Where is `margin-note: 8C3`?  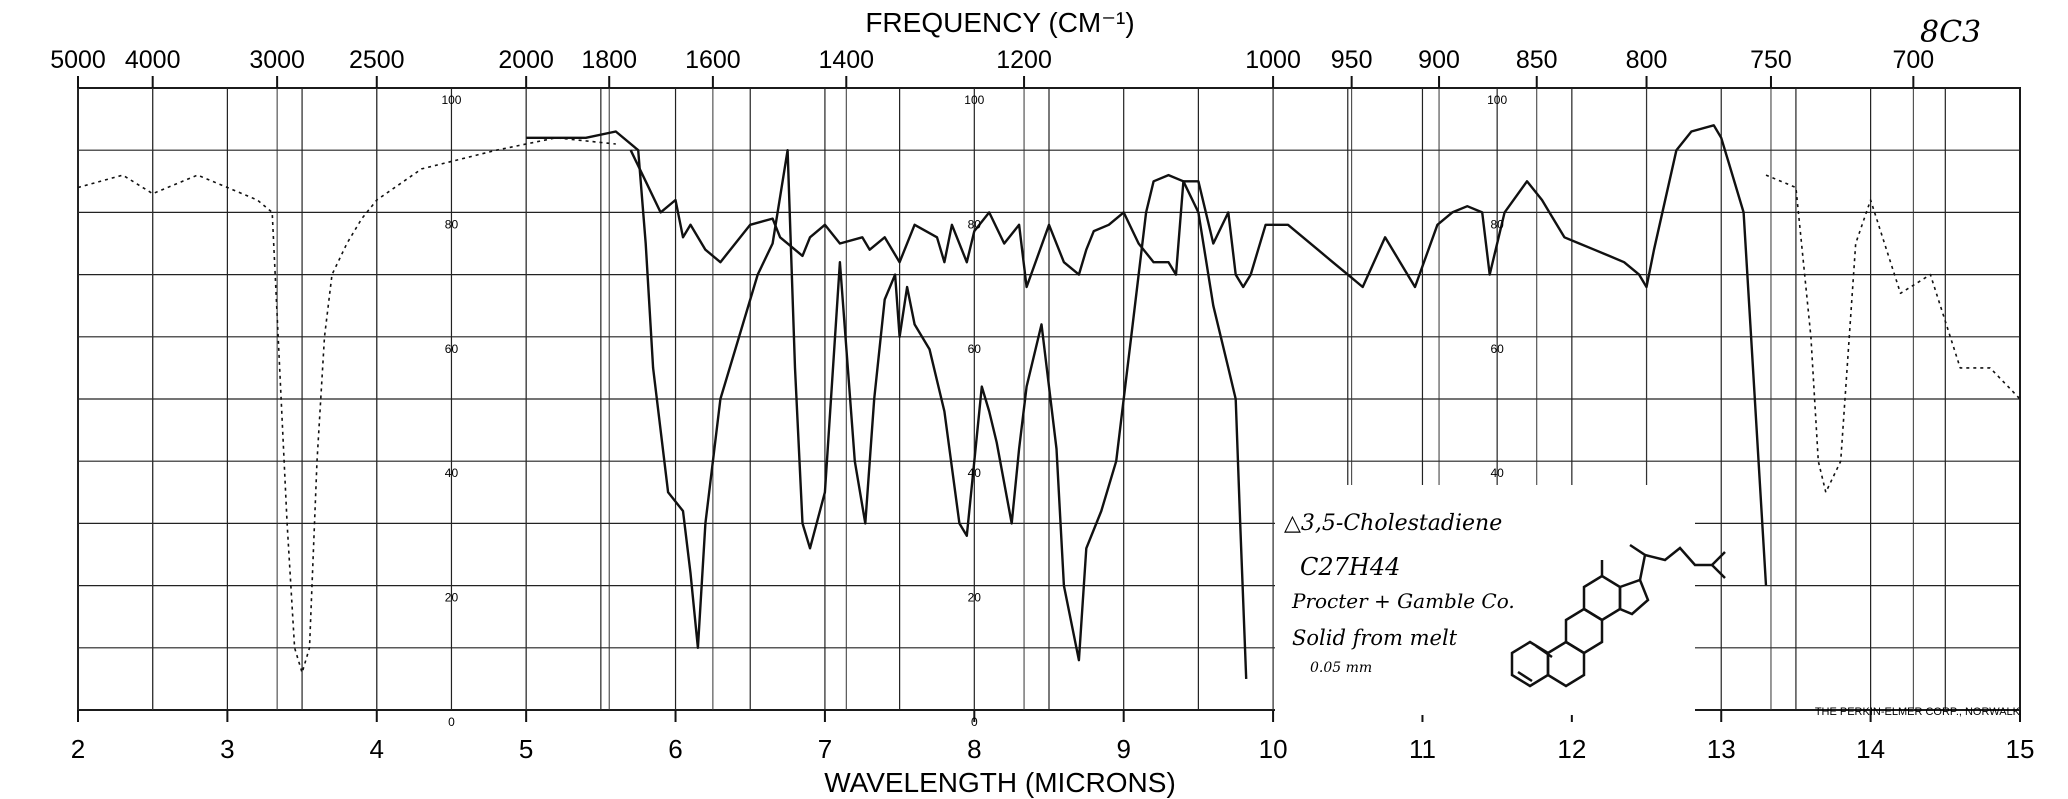
margin-note: 8C3 is located at coordinates (1950, 32).